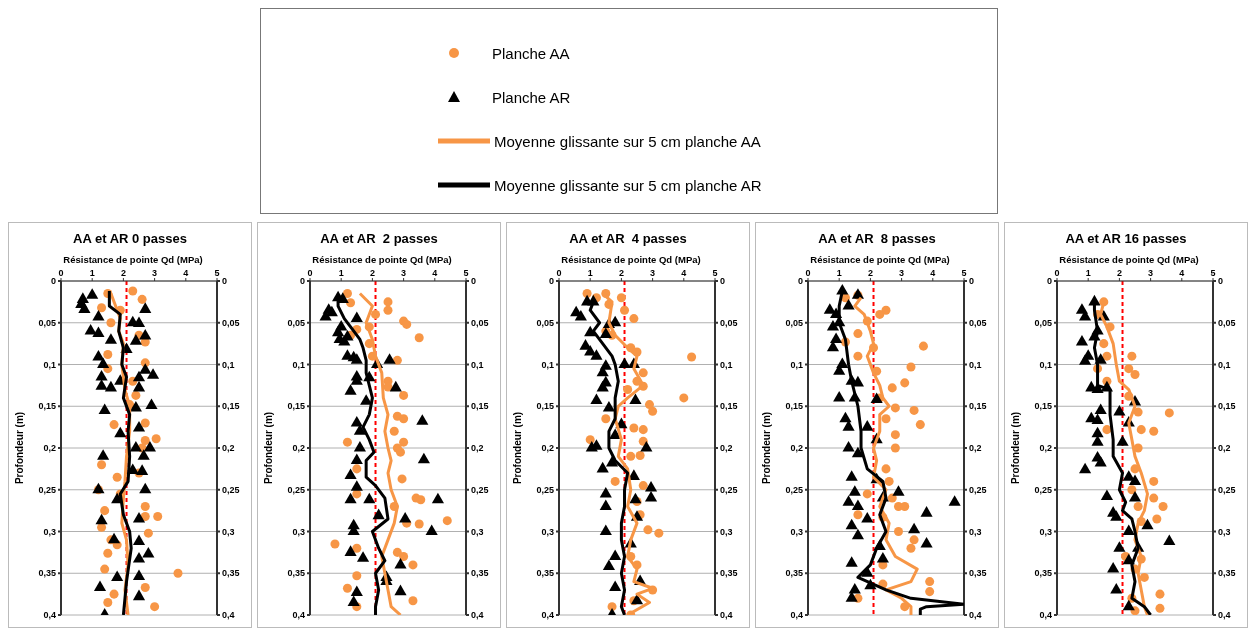 The width and height of the screenshot is (1258, 638). What do you see at coordinates (627, 141) in the screenshot?
I see `legend-label: Moyenne glissante sur 5 cm planche AA` at bounding box center [627, 141].